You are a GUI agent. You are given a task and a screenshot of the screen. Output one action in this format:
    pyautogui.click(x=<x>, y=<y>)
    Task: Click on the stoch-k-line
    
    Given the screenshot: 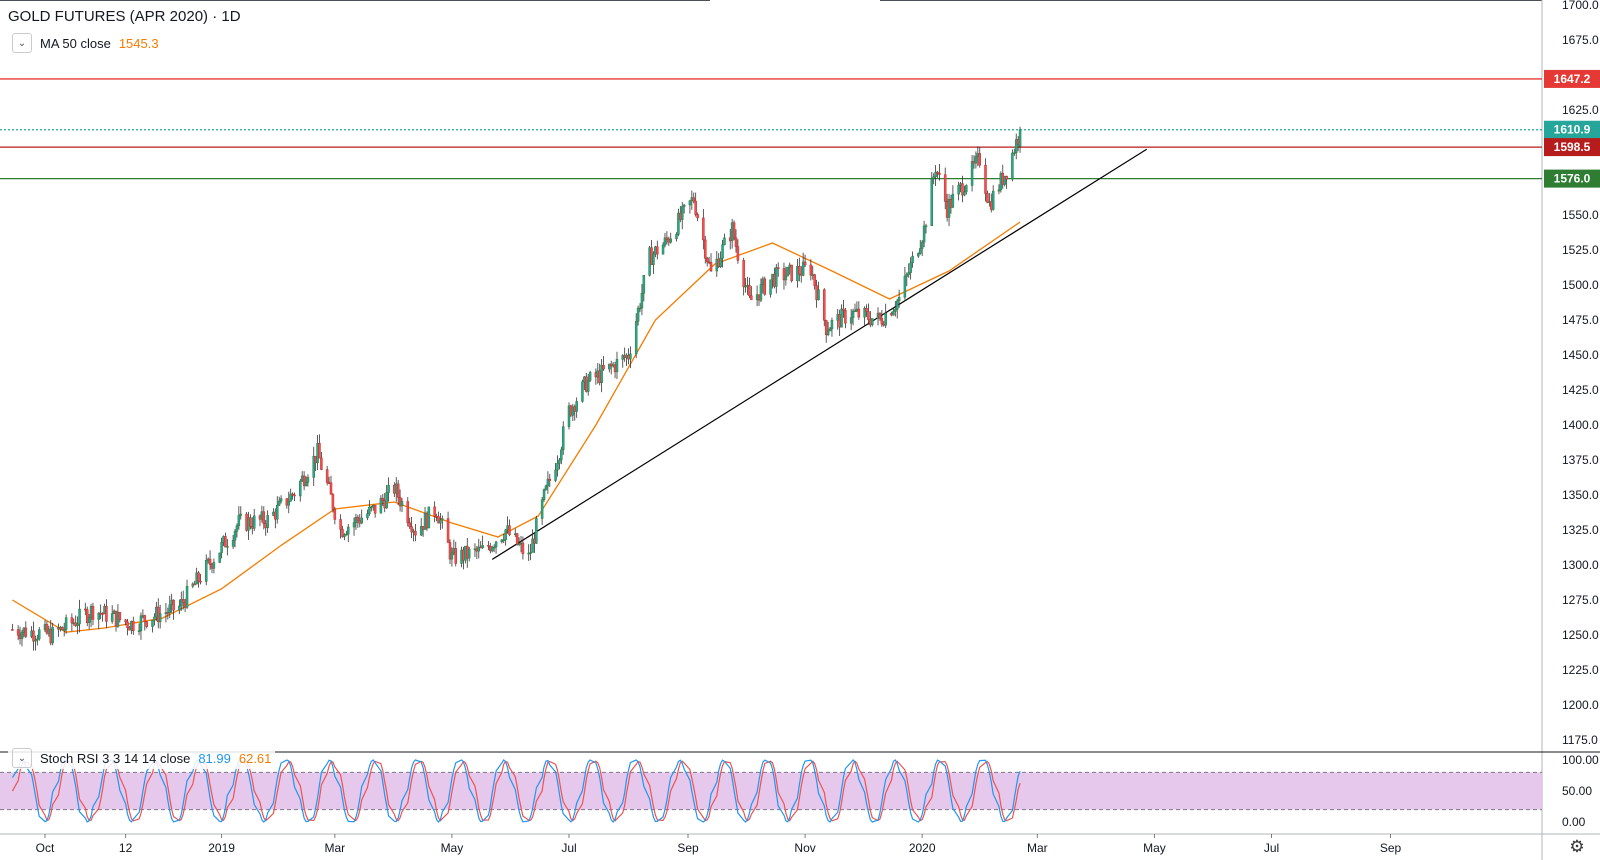 What is the action you would take?
    pyautogui.click(x=516, y=791)
    